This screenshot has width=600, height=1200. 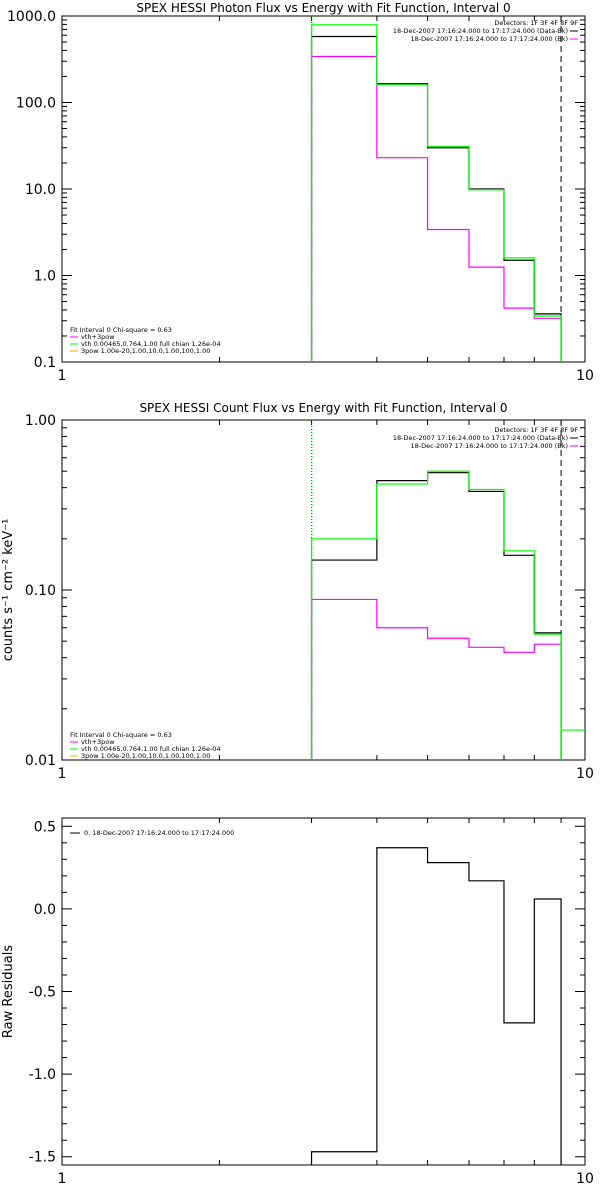 I want to click on y-tick-label: 0.1, so click(x=45, y=363).